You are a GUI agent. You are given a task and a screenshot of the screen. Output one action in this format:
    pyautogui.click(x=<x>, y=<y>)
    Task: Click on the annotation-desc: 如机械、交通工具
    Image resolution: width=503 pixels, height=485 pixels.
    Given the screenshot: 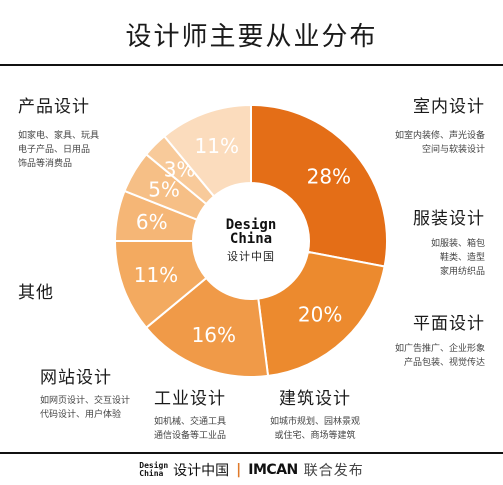 What is the action you would take?
    pyautogui.click(x=190, y=422)
    